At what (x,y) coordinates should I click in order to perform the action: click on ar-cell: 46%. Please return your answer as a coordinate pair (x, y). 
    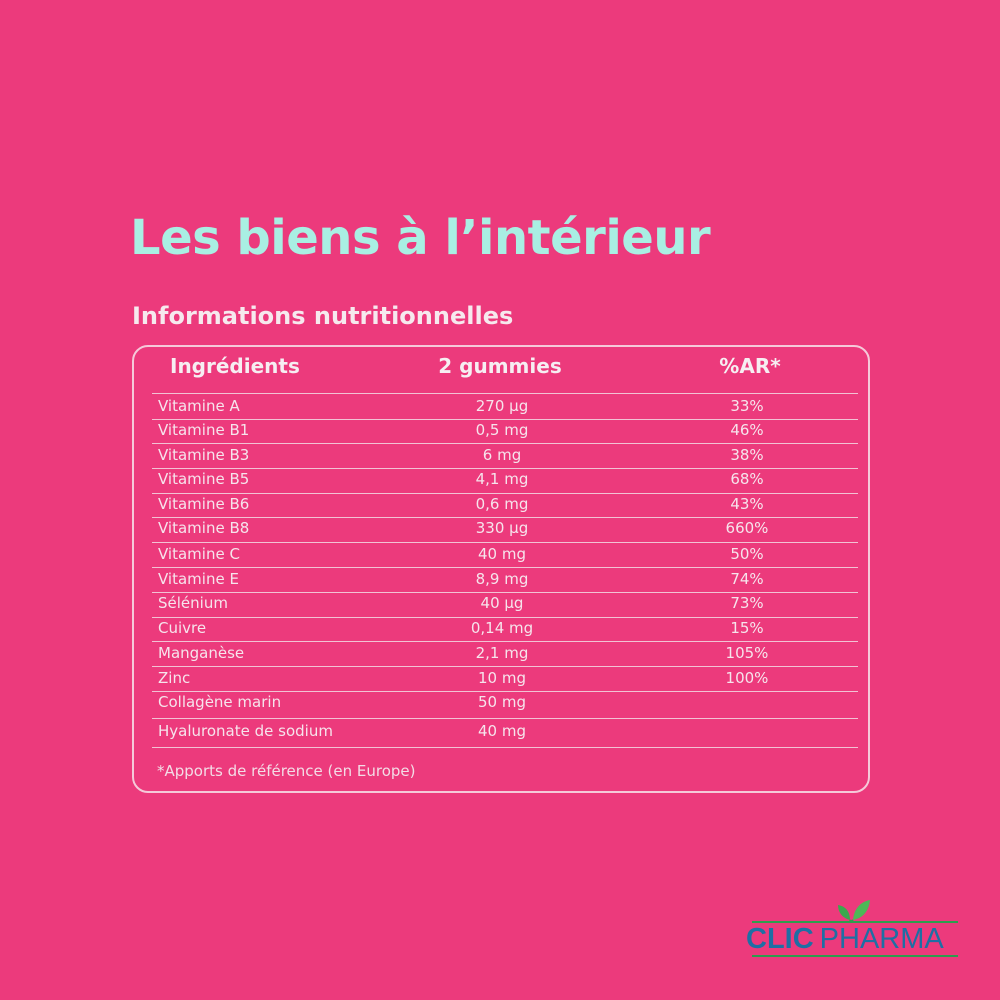
    Looking at the image, I should click on (747, 430).